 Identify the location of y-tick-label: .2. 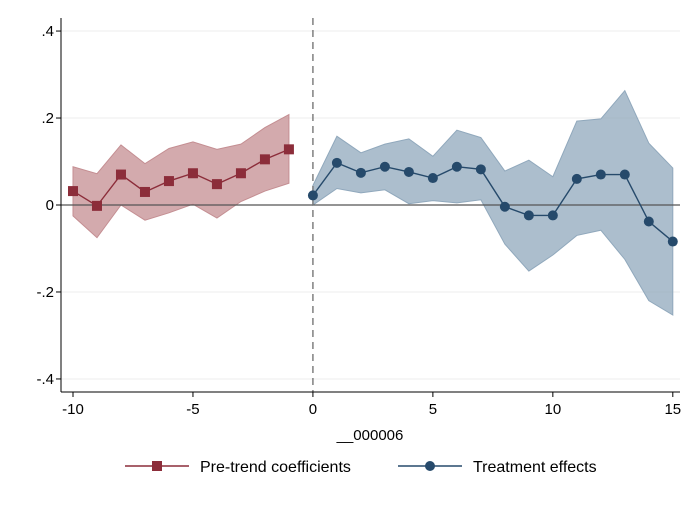
(47, 118).